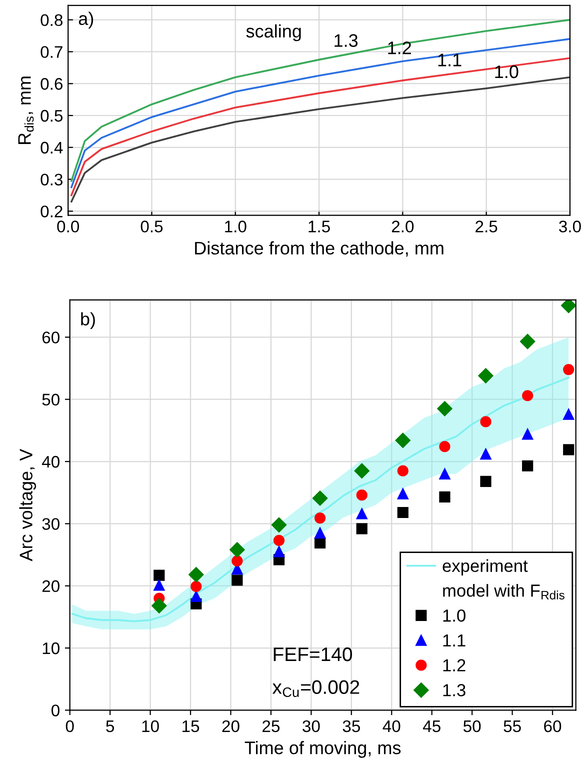 This screenshot has height=783, width=587. Describe the element at coordinates (235, 226) in the screenshot. I see `x-tick-label: 1.0` at that location.